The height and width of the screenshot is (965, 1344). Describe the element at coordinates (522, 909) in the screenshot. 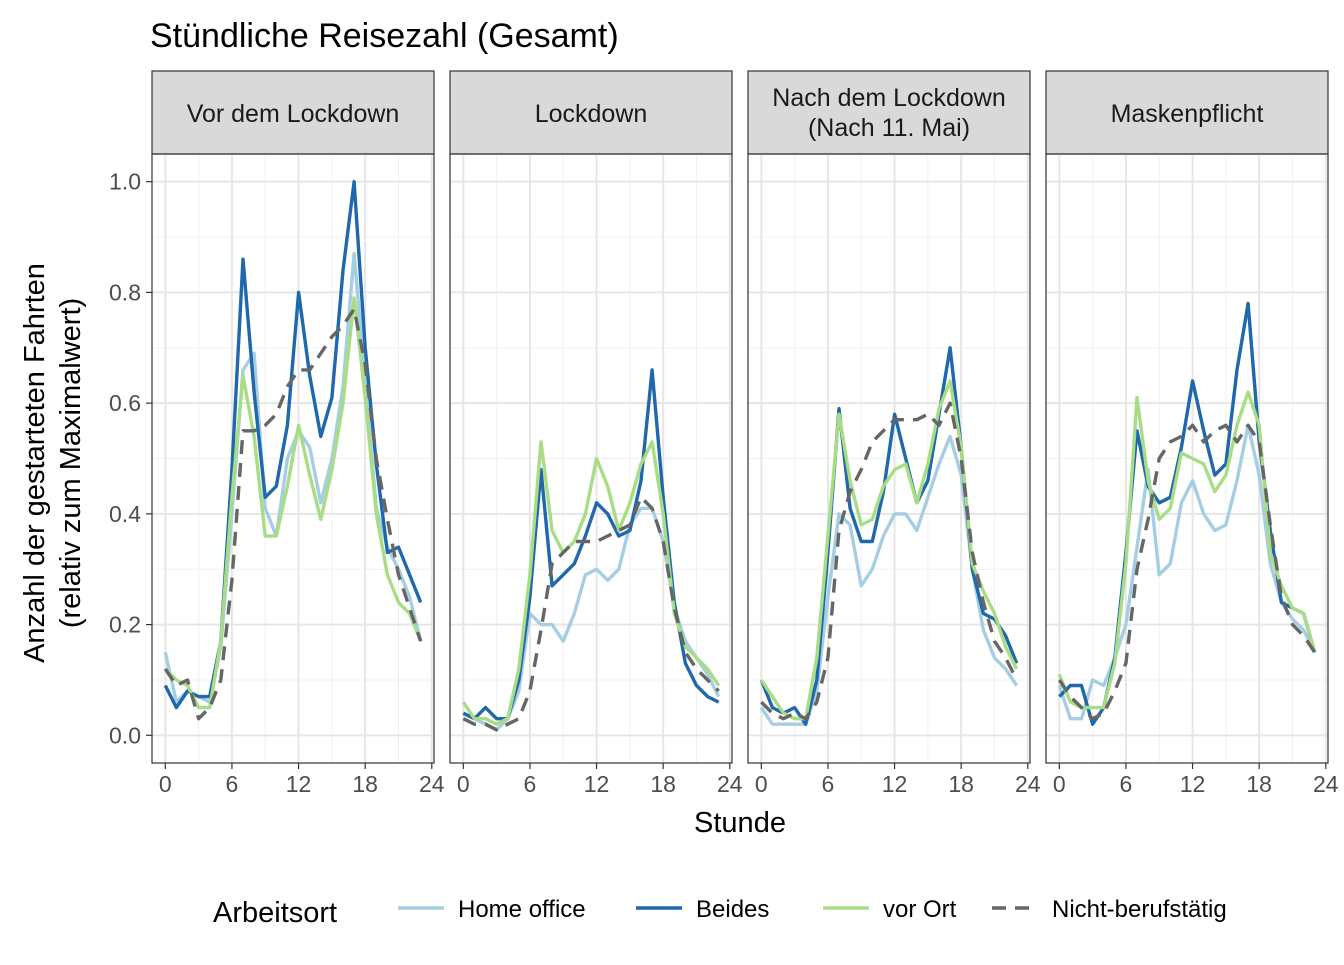

I see `legend-label: Home office` at that location.